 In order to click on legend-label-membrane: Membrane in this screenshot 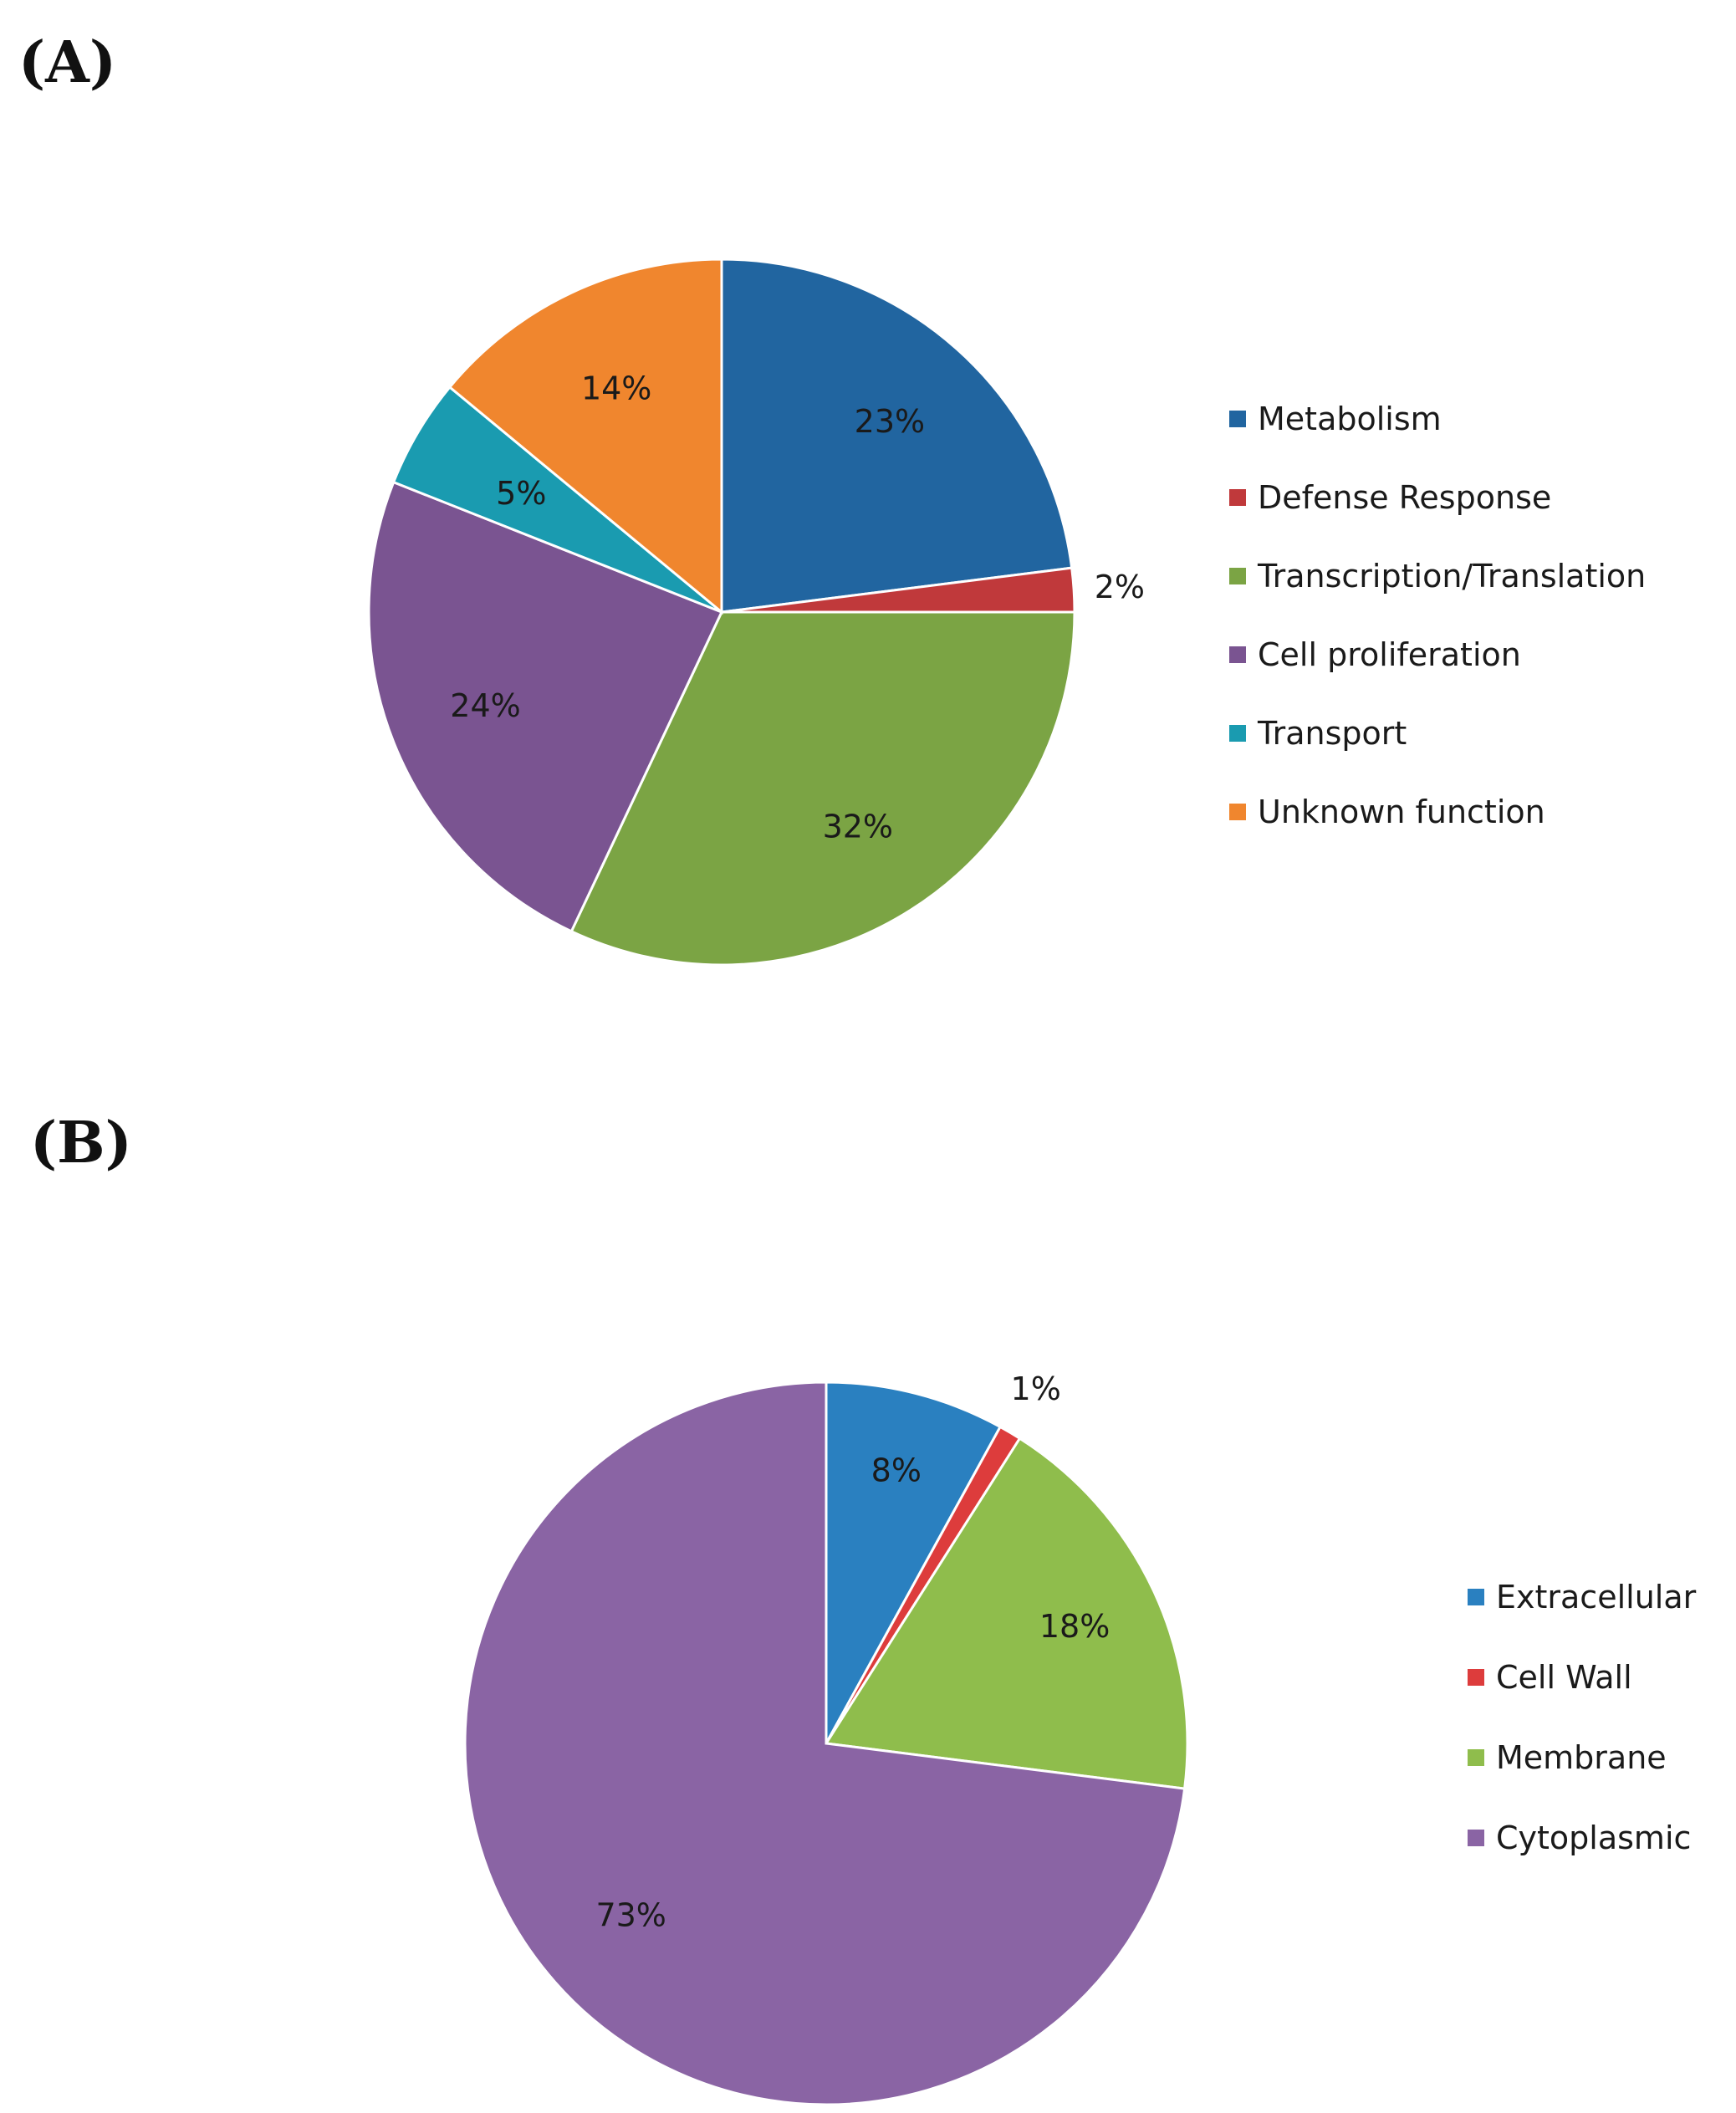, I will do `click(1581, 1757)`.